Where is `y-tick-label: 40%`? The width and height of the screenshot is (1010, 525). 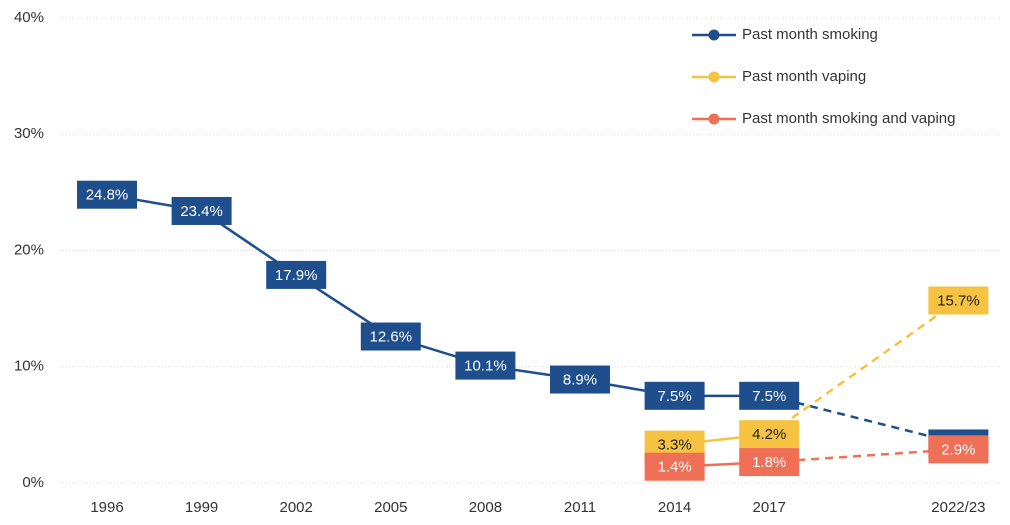 y-tick-label: 40% is located at coordinates (29, 17).